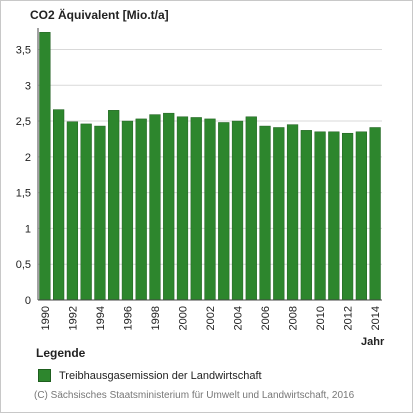  I want to click on y-tick-label: 1, so click(28, 229).